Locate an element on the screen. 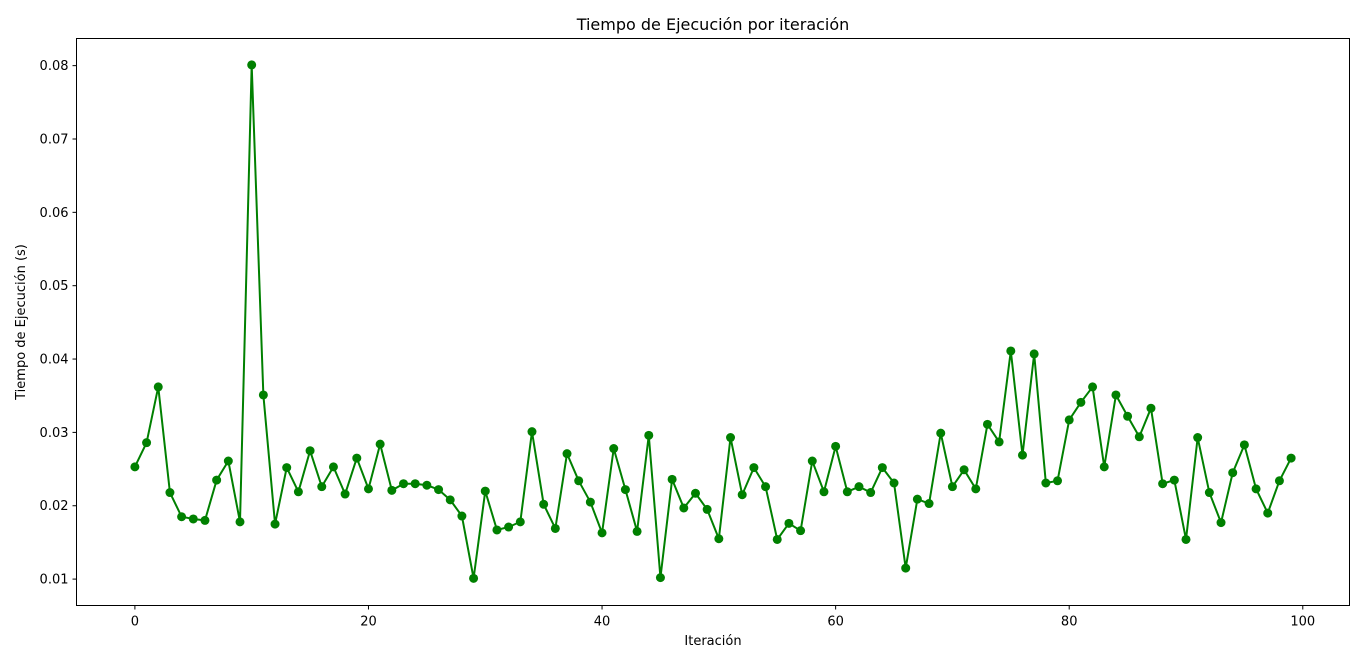 This screenshot has height=663, width=1366. x-axis: 0 20 40 60 80 100 is located at coordinates (723, 617).